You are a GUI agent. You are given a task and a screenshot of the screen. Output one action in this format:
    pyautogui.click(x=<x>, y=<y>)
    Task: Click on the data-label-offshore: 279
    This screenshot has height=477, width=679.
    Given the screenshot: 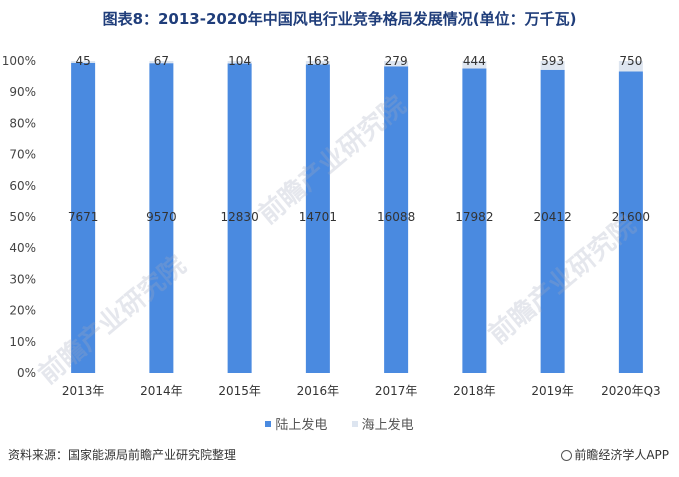 What is the action you would take?
    pyautogui.click(x=396, y=61)
    